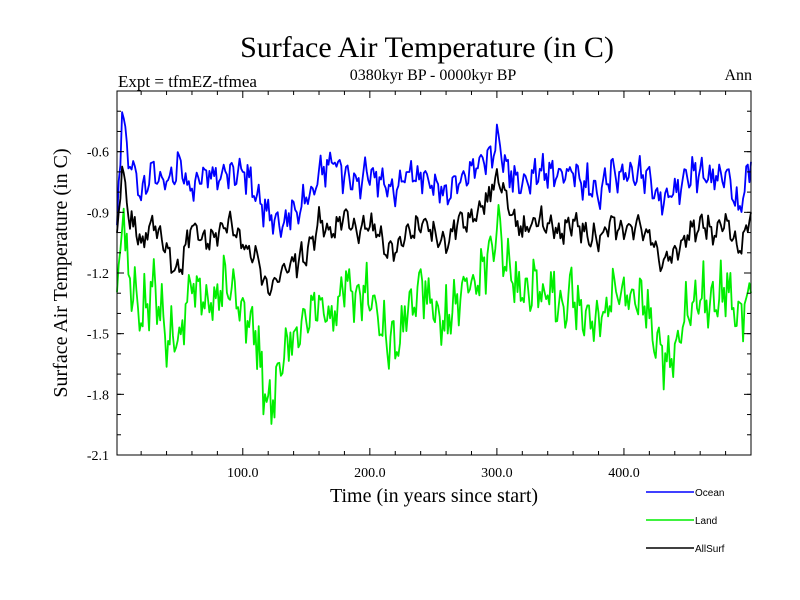 Image resolution: width=800 pixels, height=600 pixels. I want to click on x-tick-label: 200.0, so click(370, 473).